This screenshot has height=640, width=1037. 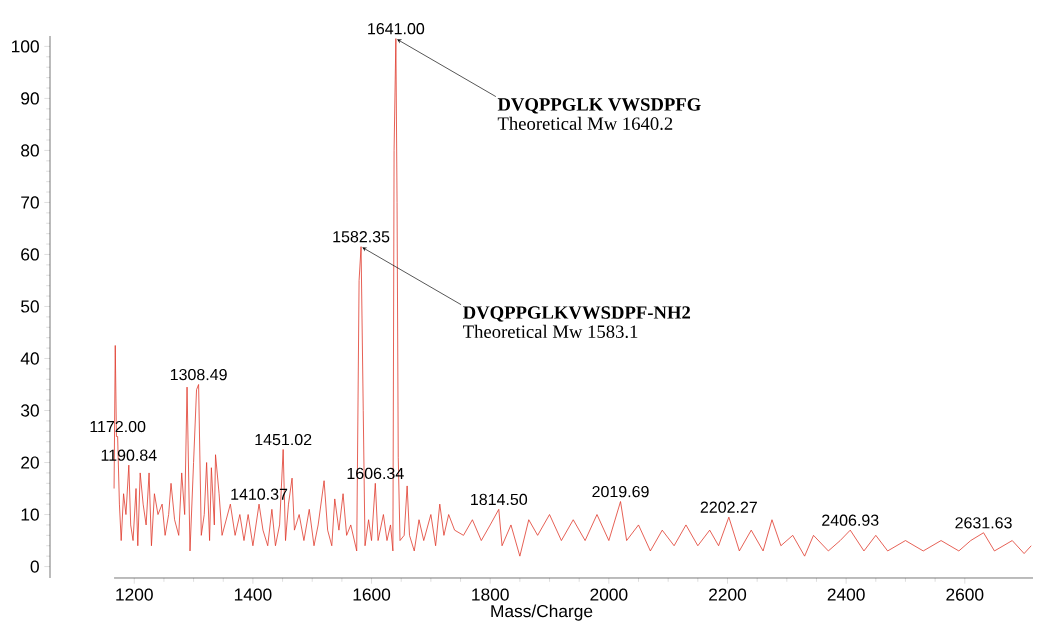 I want to click on x-tick-label: 2000, so click(x=609, y=594).